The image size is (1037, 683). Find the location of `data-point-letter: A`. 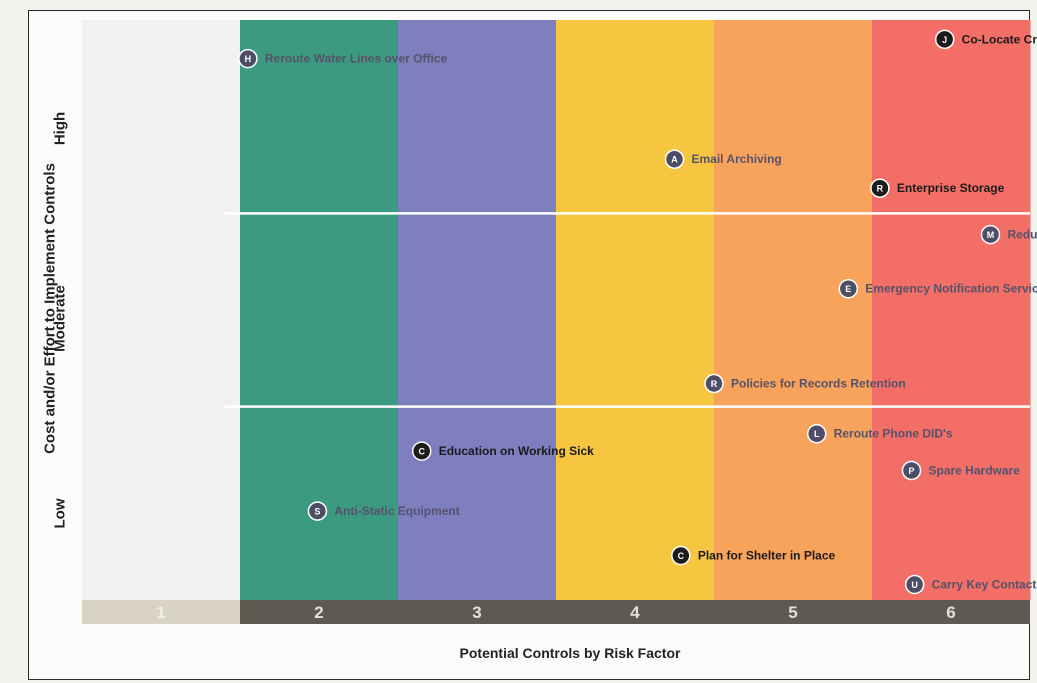

data-point-letter: A is located at coordinates (674, 160).